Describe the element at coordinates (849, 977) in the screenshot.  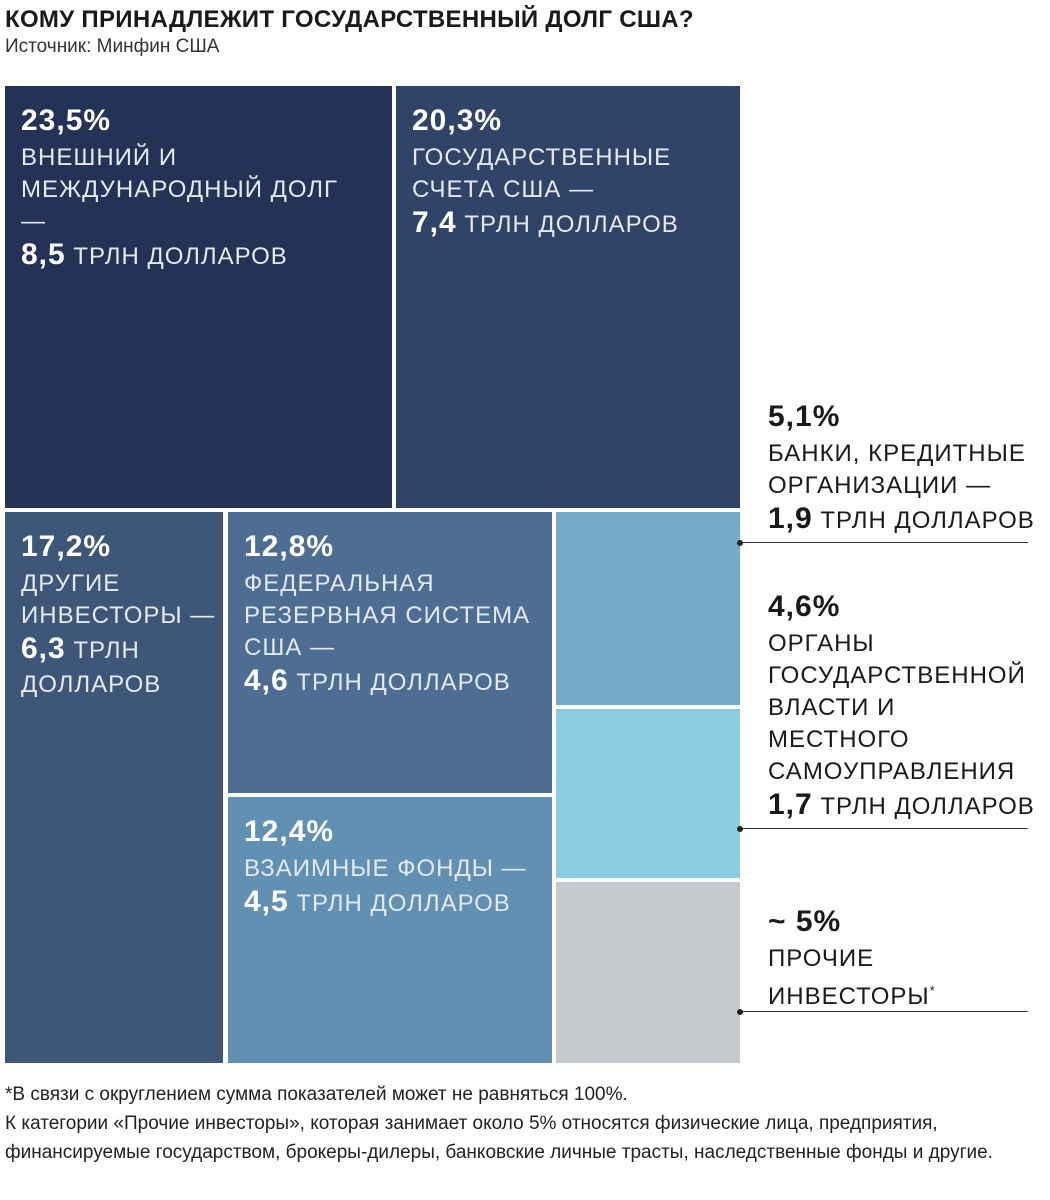
I see `category-text: ПРОЧИЕ ИНВЕСТОРЫ` at that location.